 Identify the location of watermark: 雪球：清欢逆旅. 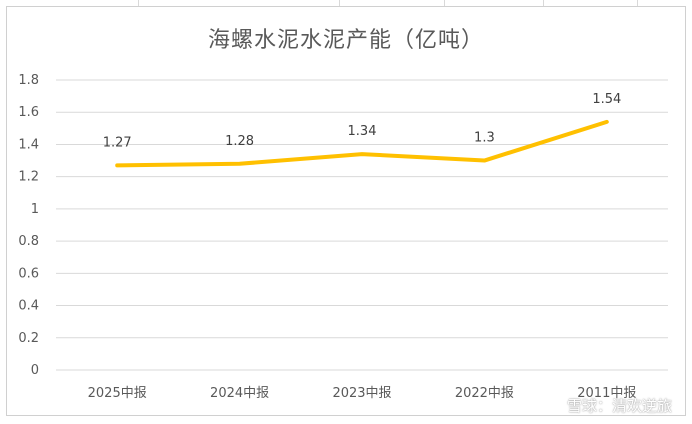
(609, 405).